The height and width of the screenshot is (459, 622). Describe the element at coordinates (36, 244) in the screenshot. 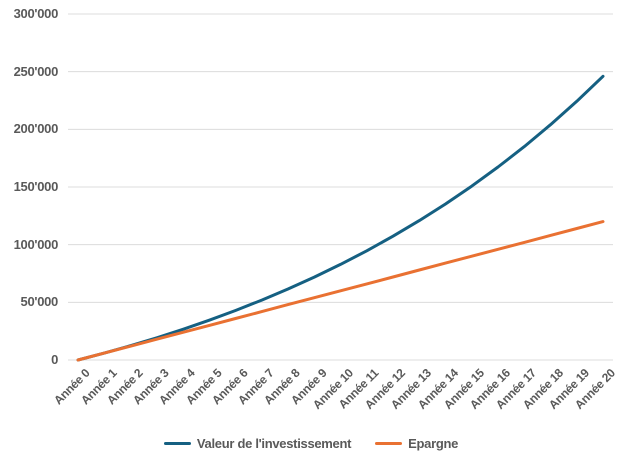

I see `y-axis-tick-label: 100'000` at that location.